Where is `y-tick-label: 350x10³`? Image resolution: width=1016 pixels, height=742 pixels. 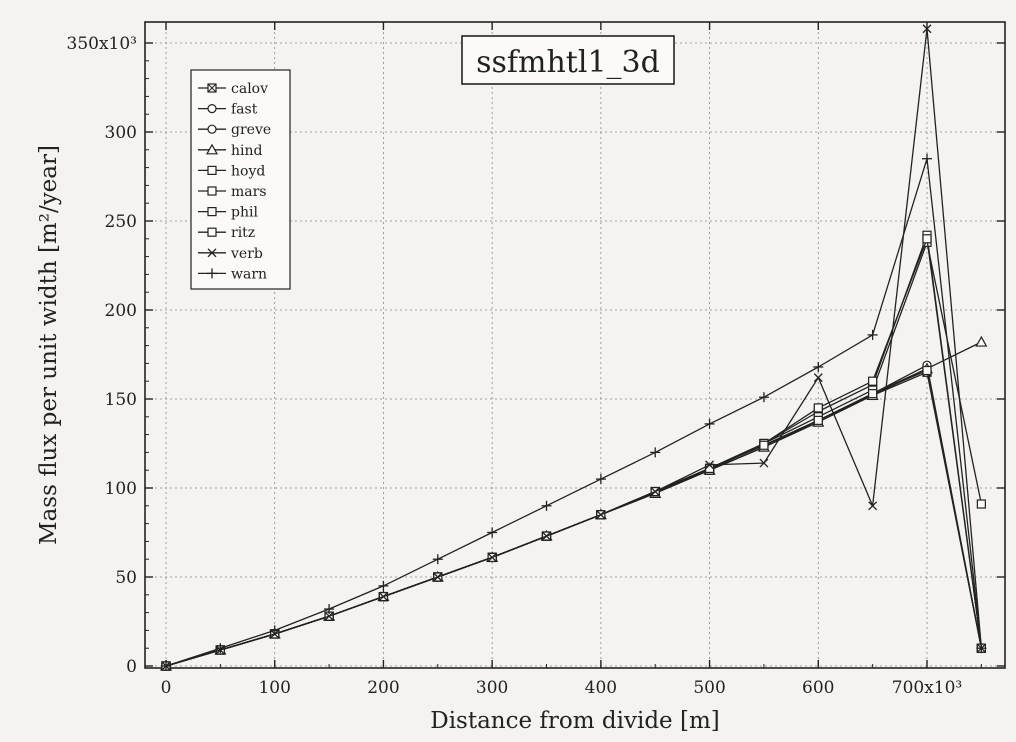
y-tick-label: 350x10³ is located at coordinates (102, 44).